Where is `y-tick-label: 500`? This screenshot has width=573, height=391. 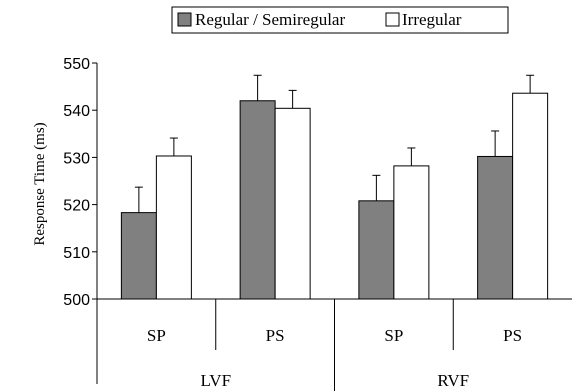
y-tick-label: 500 is located at coordinates (76, 300).